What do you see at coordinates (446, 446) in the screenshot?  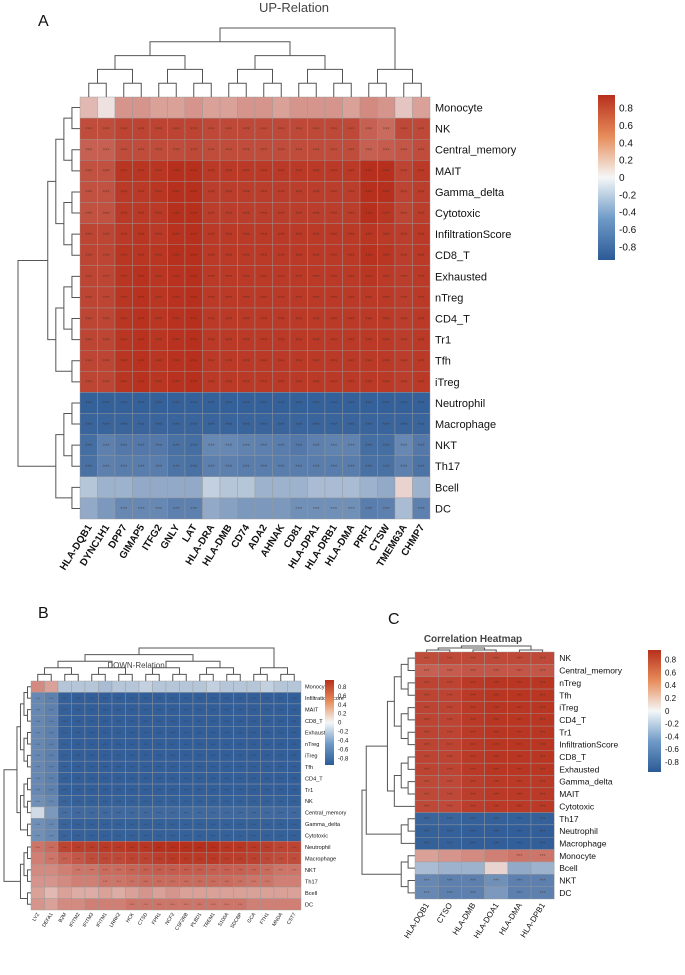 I see `row-label: NKT` at bounding box center [446, 446].